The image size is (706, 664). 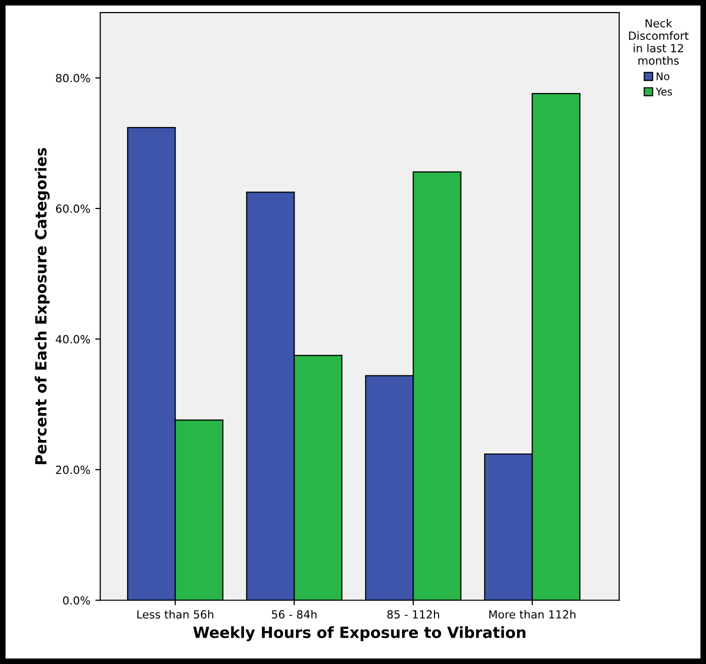 What do you see at coordinates (175, 614) in the screenshot?
I see `x-tick-label: Less than 56h` at bounding box center [175, 614].